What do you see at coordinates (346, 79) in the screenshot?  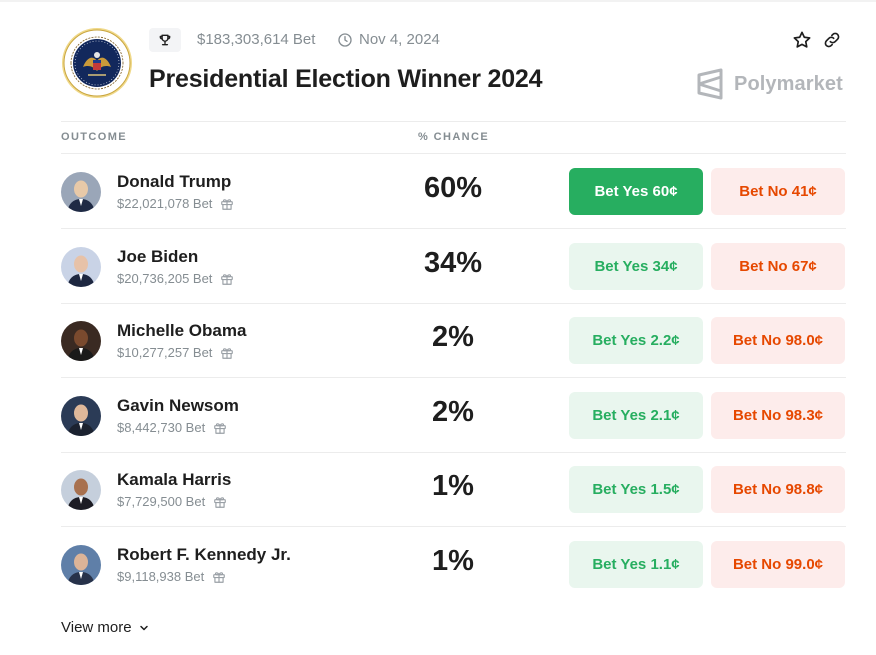 I see `page-title: Presidential Election Winner 2024` at bounding box center [346, 79].